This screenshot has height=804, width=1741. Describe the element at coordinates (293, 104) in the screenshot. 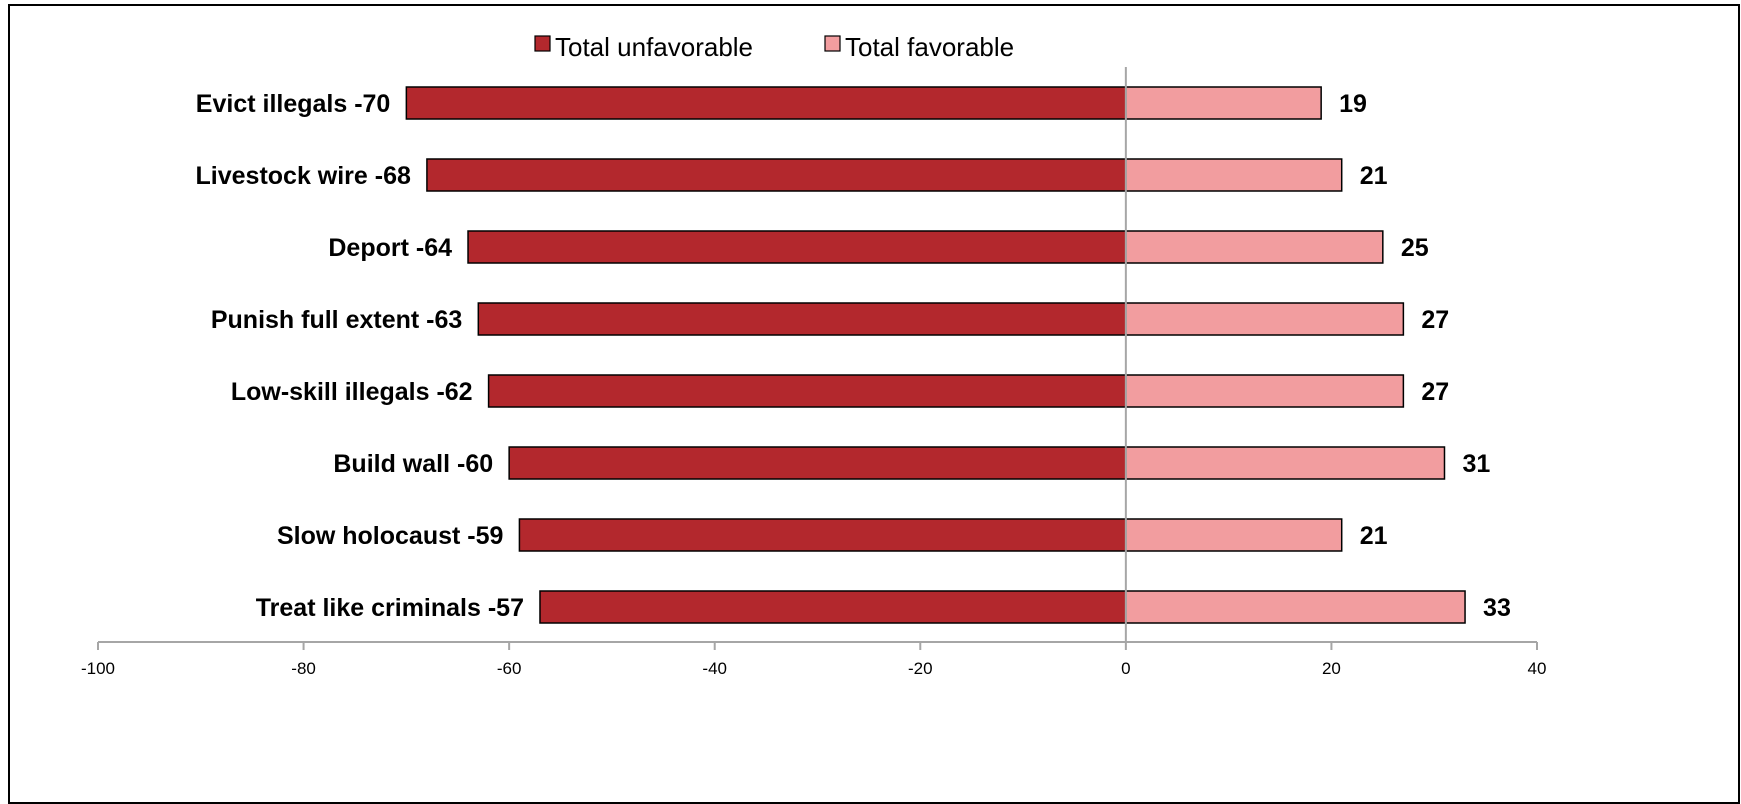

I see `category-label: Evict illegals -70` at that location.